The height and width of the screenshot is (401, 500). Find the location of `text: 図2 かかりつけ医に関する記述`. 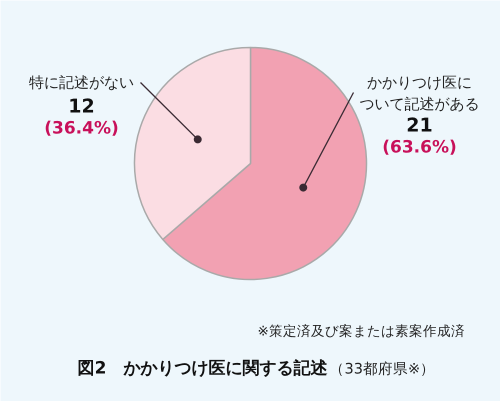

text: 図2 かかりつけ医に関する記述 is located at coordinates (203, 368).